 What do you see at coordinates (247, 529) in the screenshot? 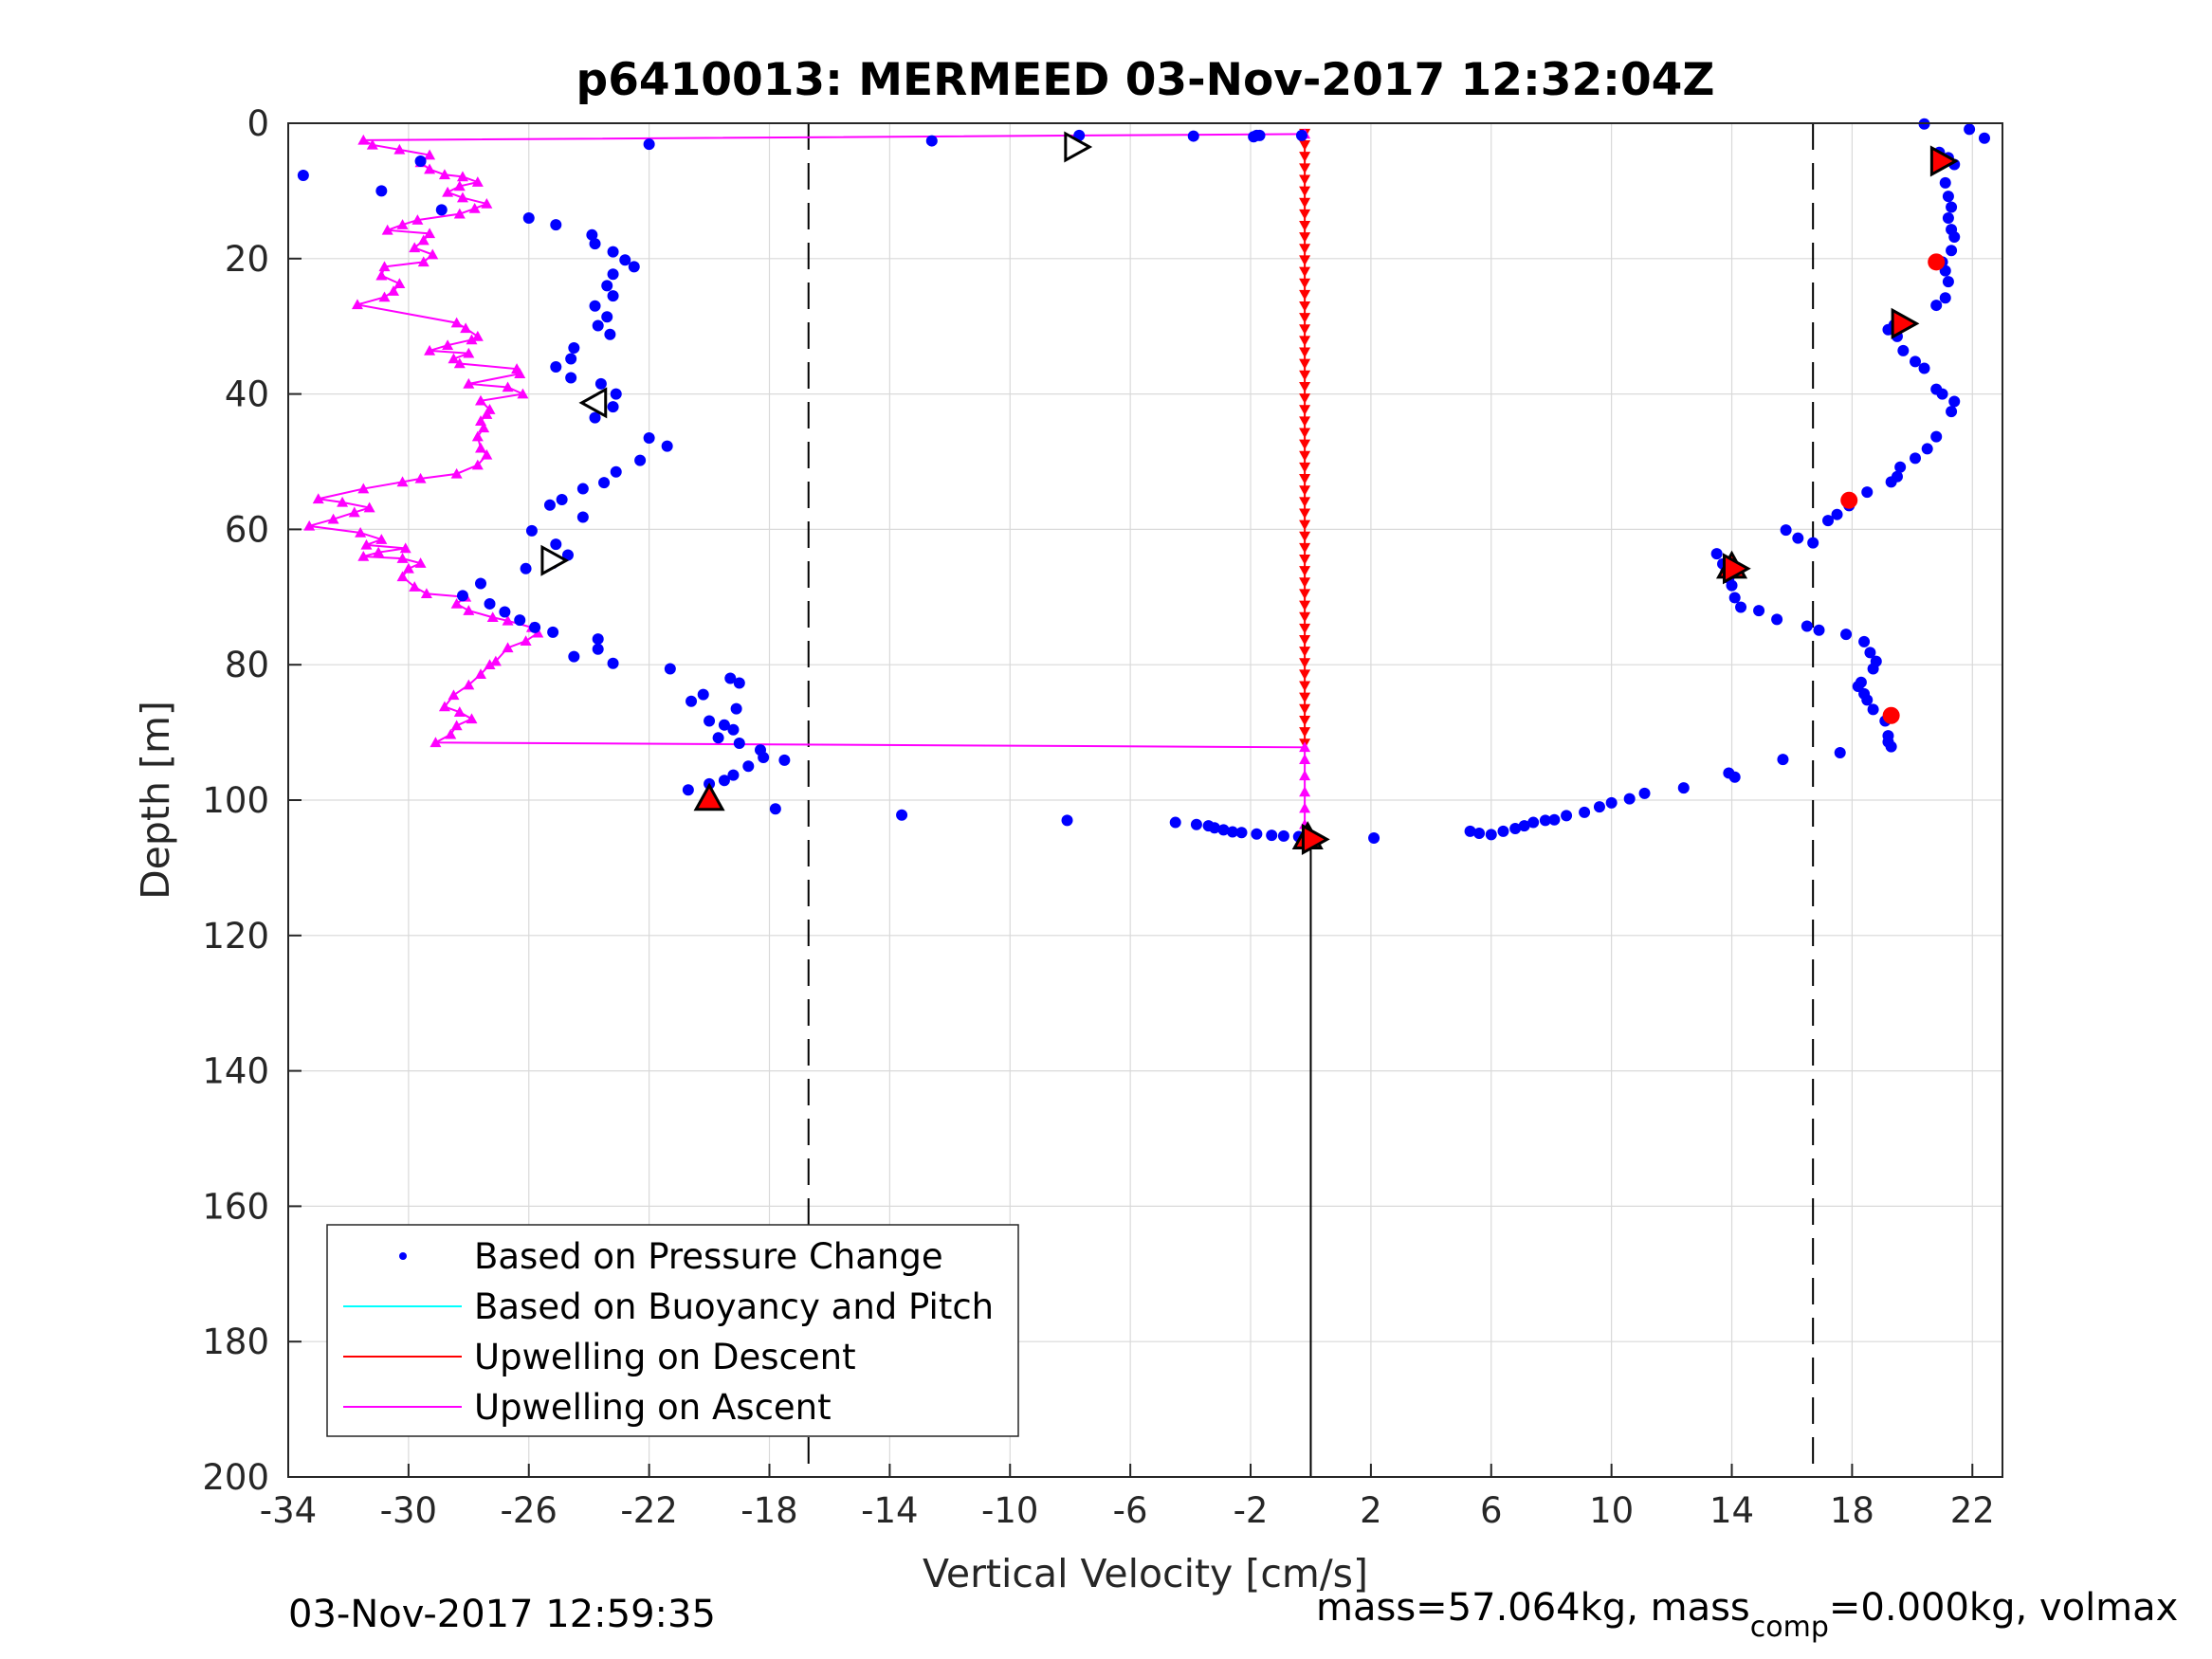
I see `y-tick-label: 60` at bounding box center [247, 529].